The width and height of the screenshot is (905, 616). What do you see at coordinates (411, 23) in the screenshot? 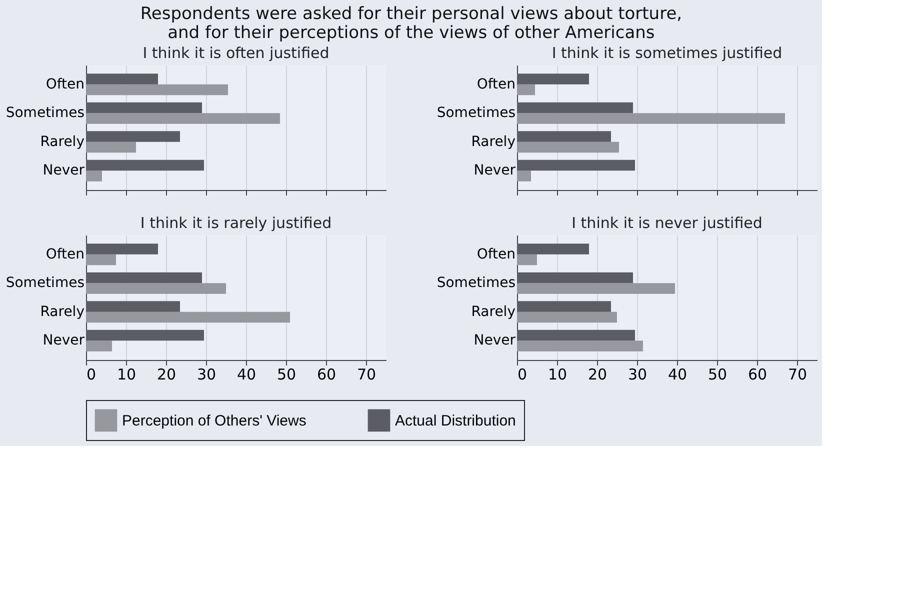
I see `chart-title: Respondents were asked for their personal views about torture, and for their perceptions of the views of other Americans` at bounding box center [411, 23].